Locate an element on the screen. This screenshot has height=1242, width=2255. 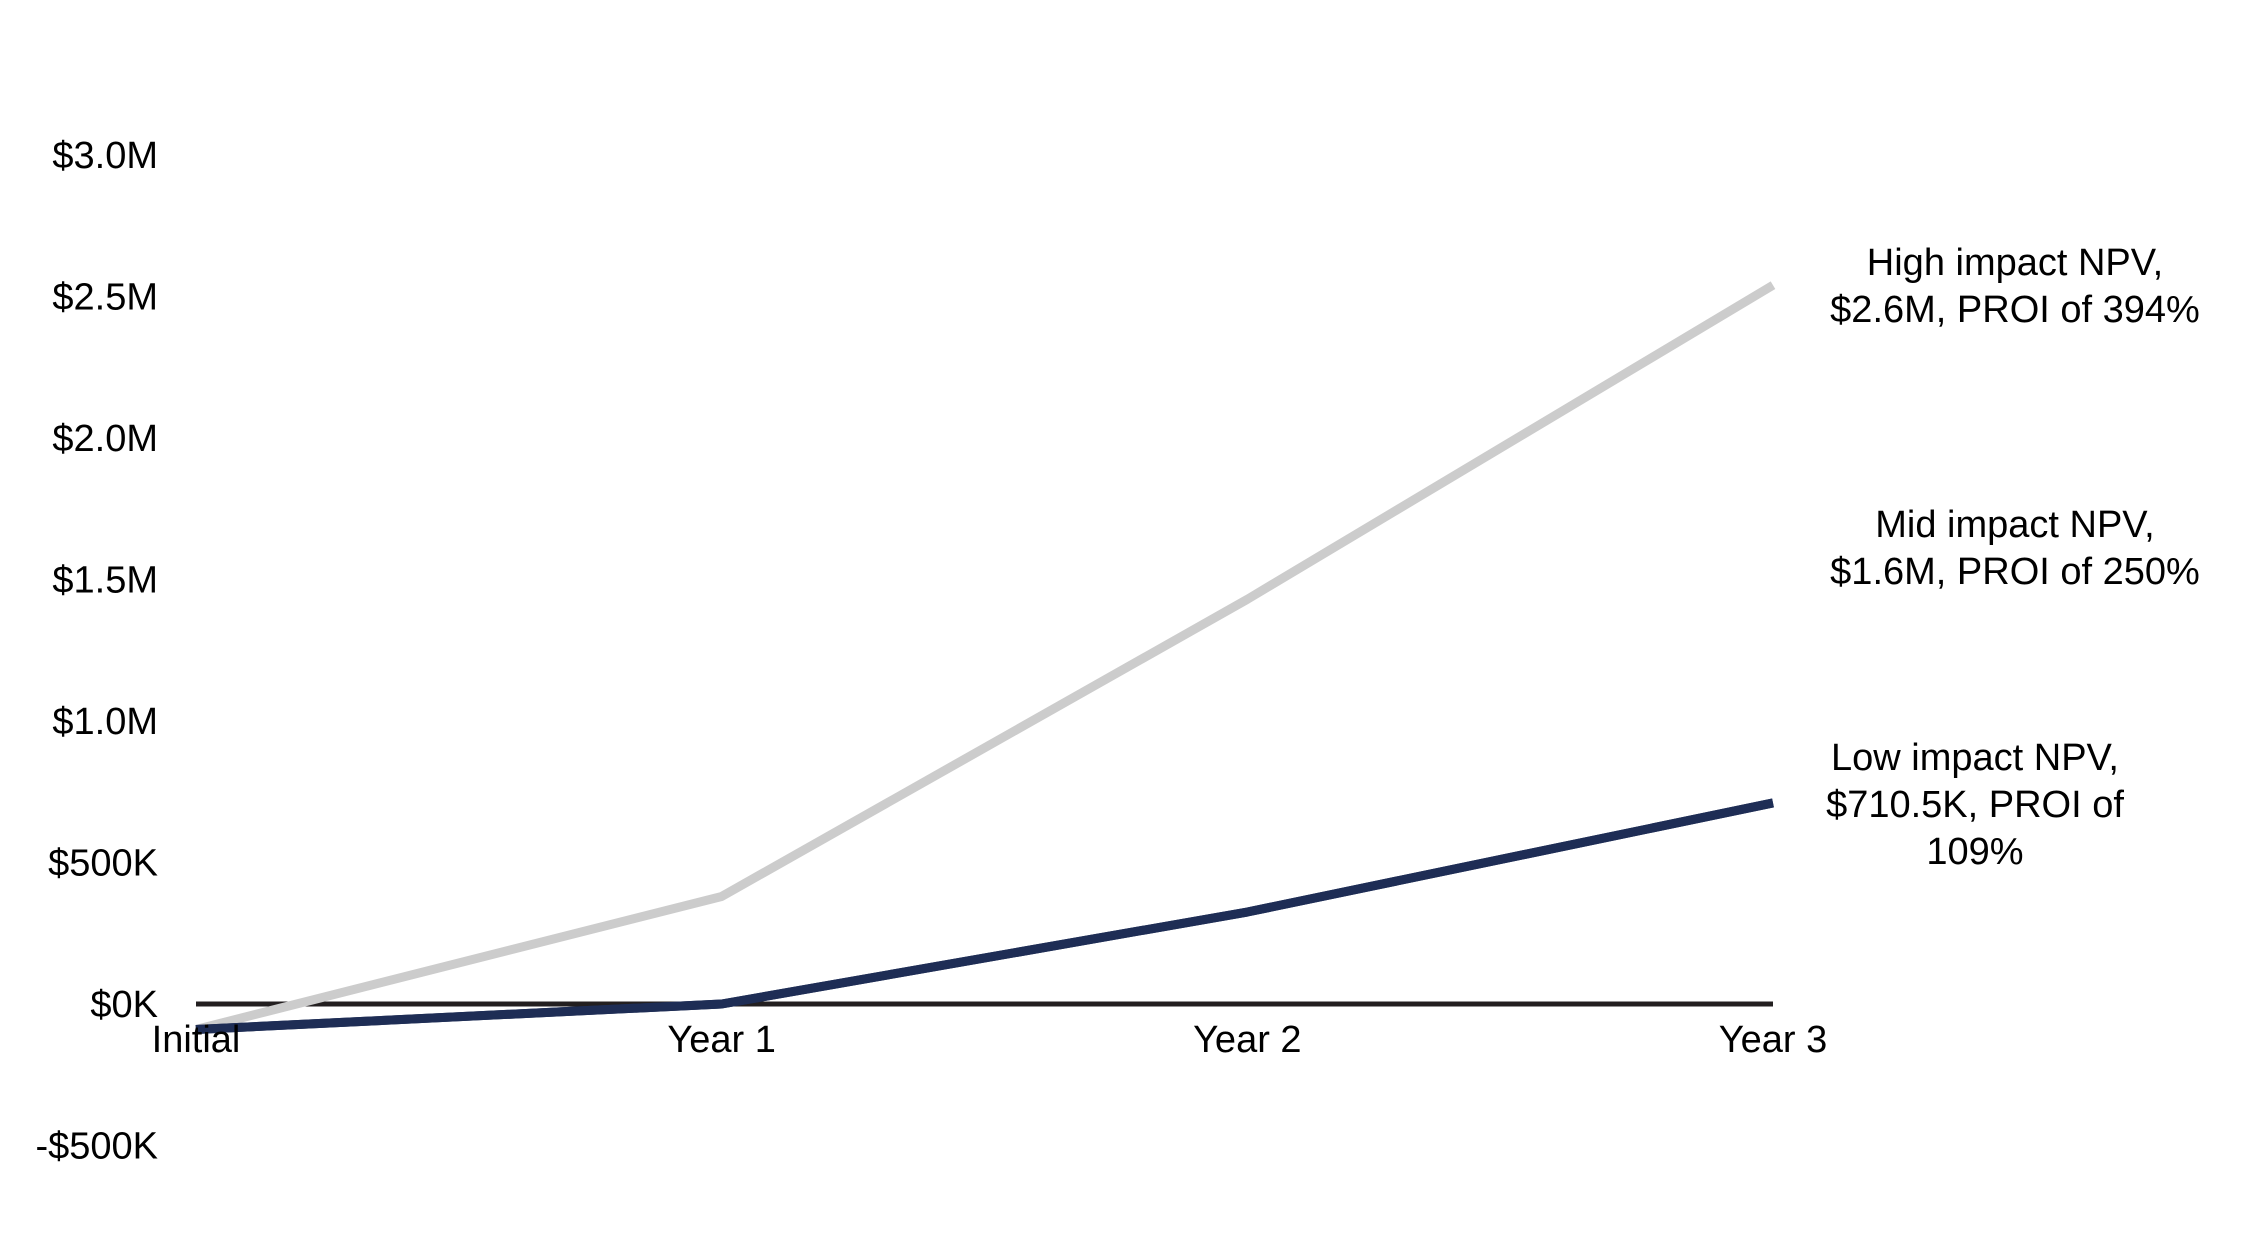
y-tick-label: -$500K is located at coordinates (96, 1147).